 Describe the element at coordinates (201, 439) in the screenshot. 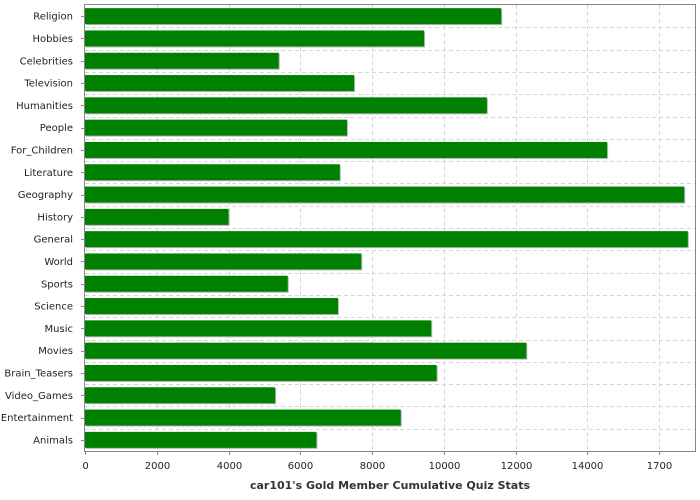

I see `bar-animals` at that location.